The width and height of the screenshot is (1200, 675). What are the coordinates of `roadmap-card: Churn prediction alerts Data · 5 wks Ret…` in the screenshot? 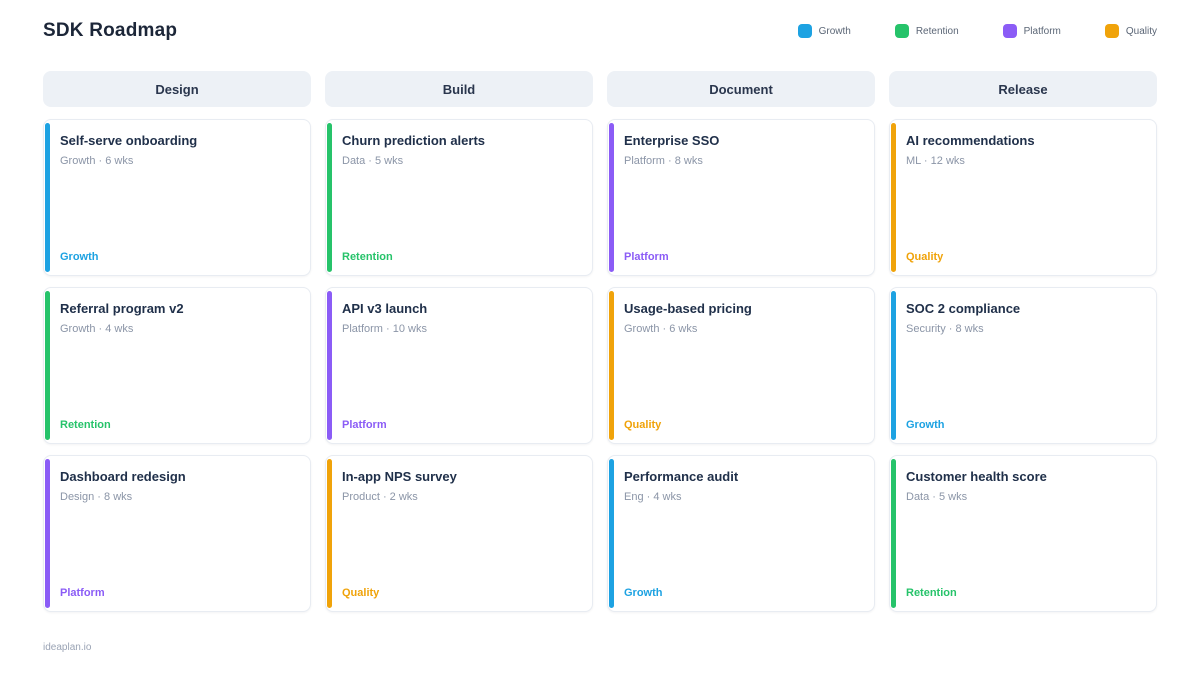 It's located at (459, 197).